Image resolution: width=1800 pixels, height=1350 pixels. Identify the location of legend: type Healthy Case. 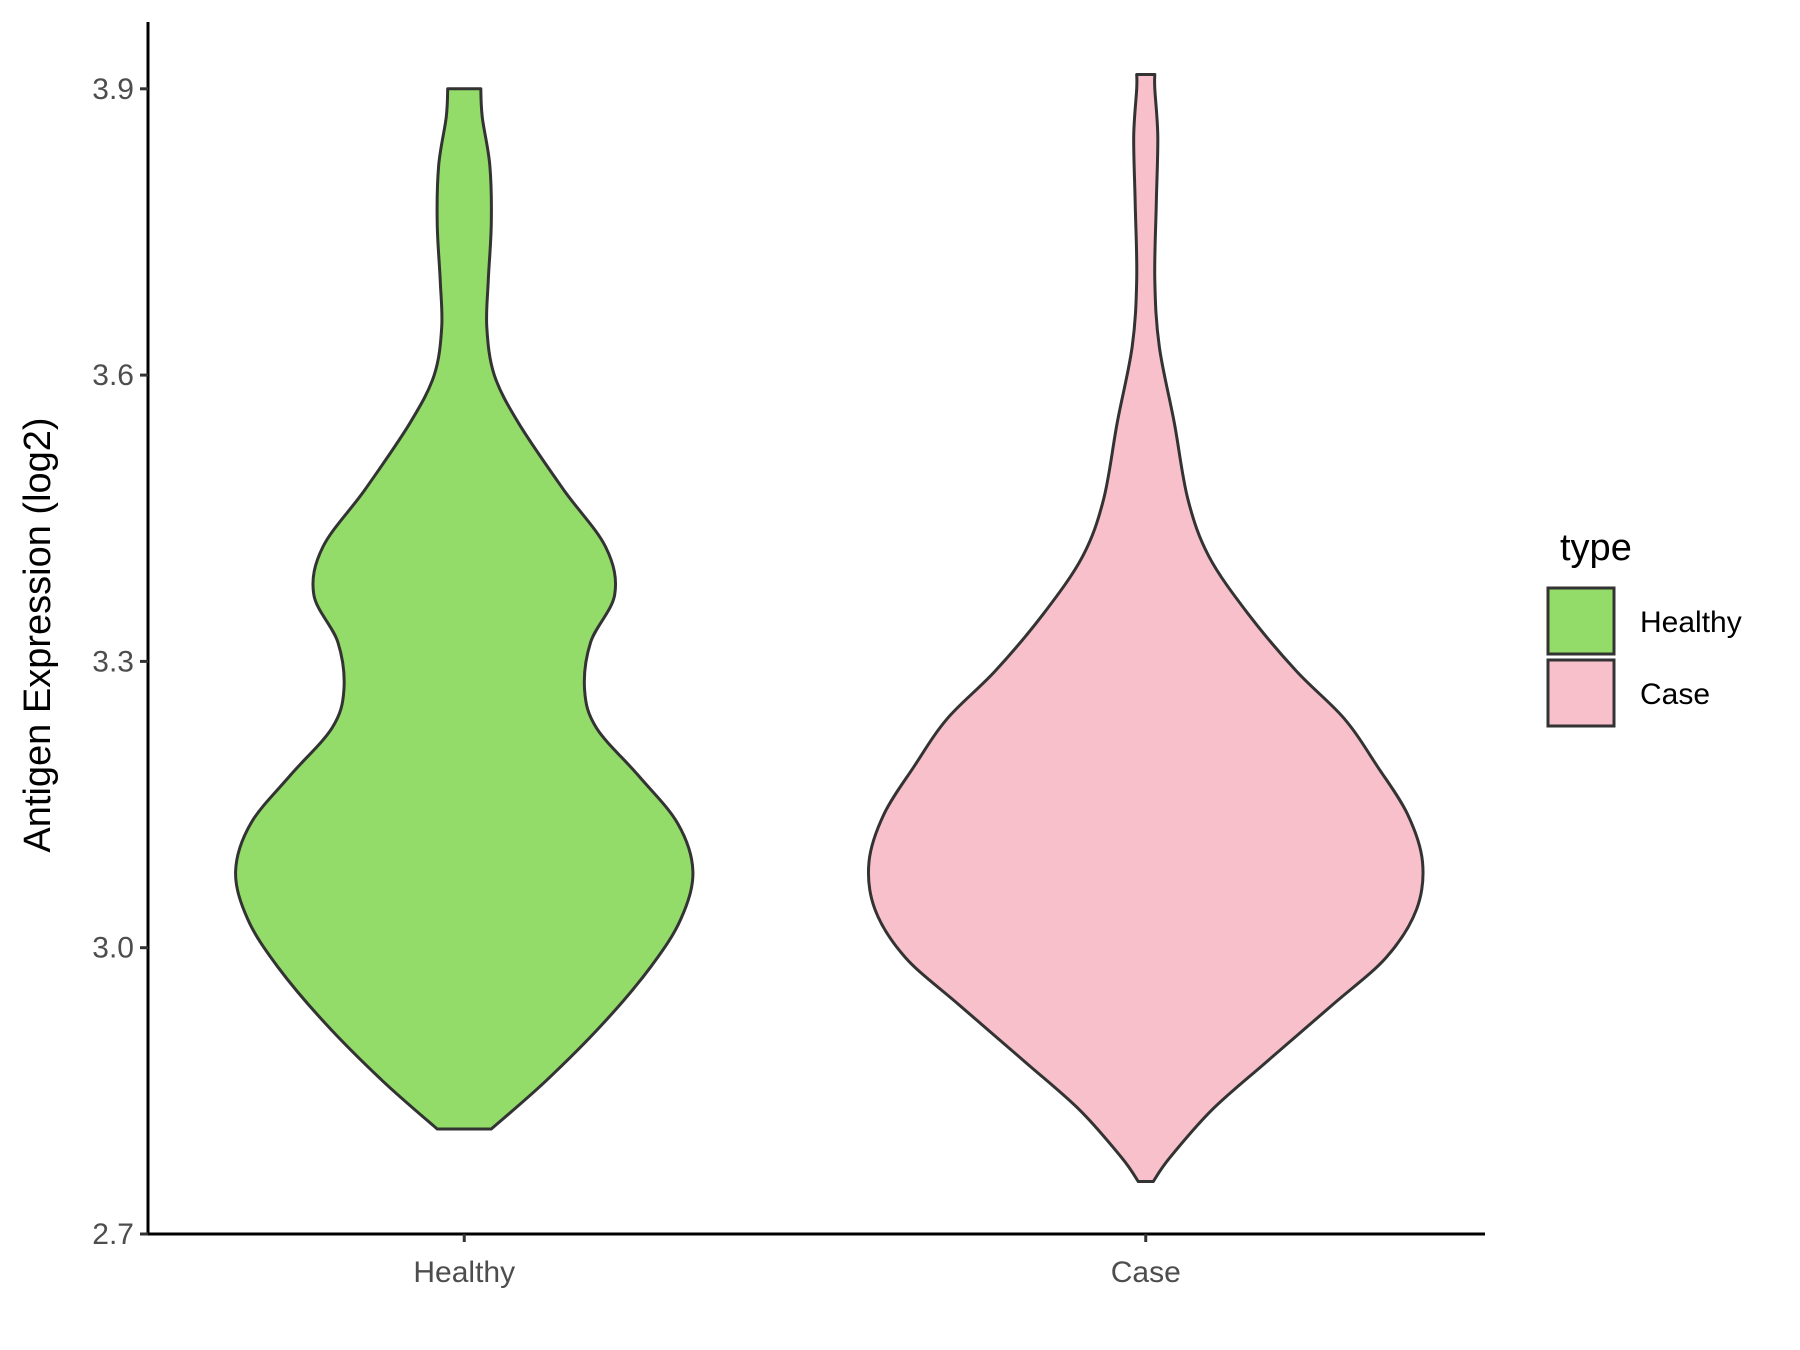
(1644, 627).